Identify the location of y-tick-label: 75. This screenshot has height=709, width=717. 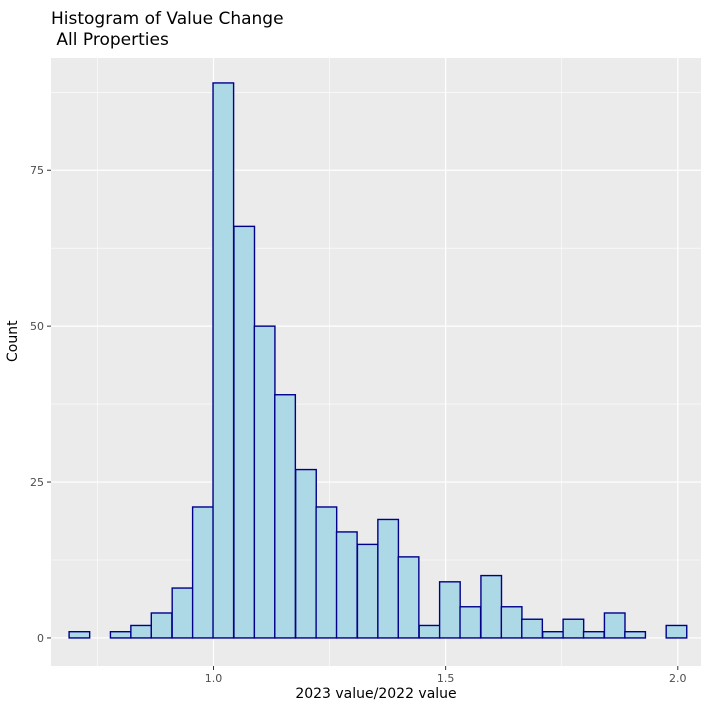
(37, 170).